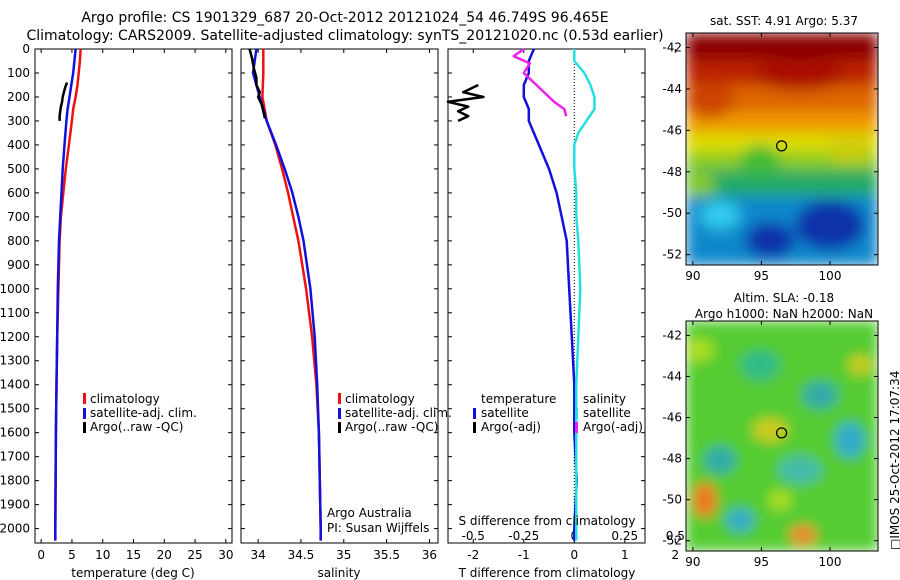  What do you see at coordinates (473, 555) in the screenshot?
I see `x-tick-label: -2` at bounding box center [473, 555].